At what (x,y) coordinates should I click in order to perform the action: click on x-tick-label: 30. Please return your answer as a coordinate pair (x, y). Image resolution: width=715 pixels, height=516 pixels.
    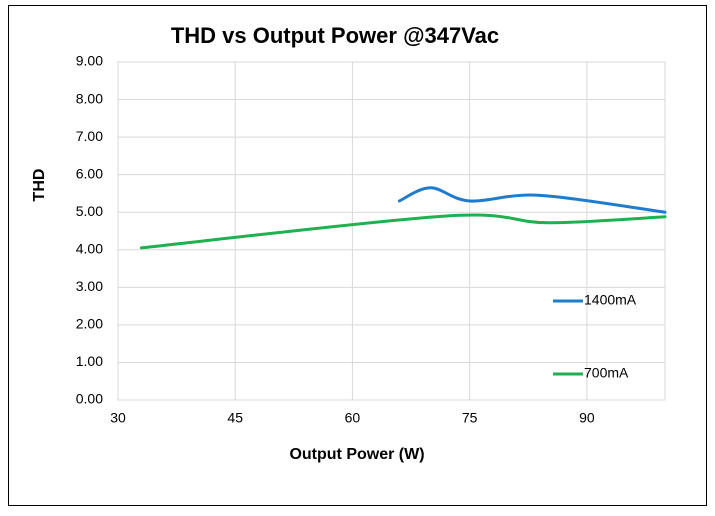
    Looking at the image, I should click on (118, 418).